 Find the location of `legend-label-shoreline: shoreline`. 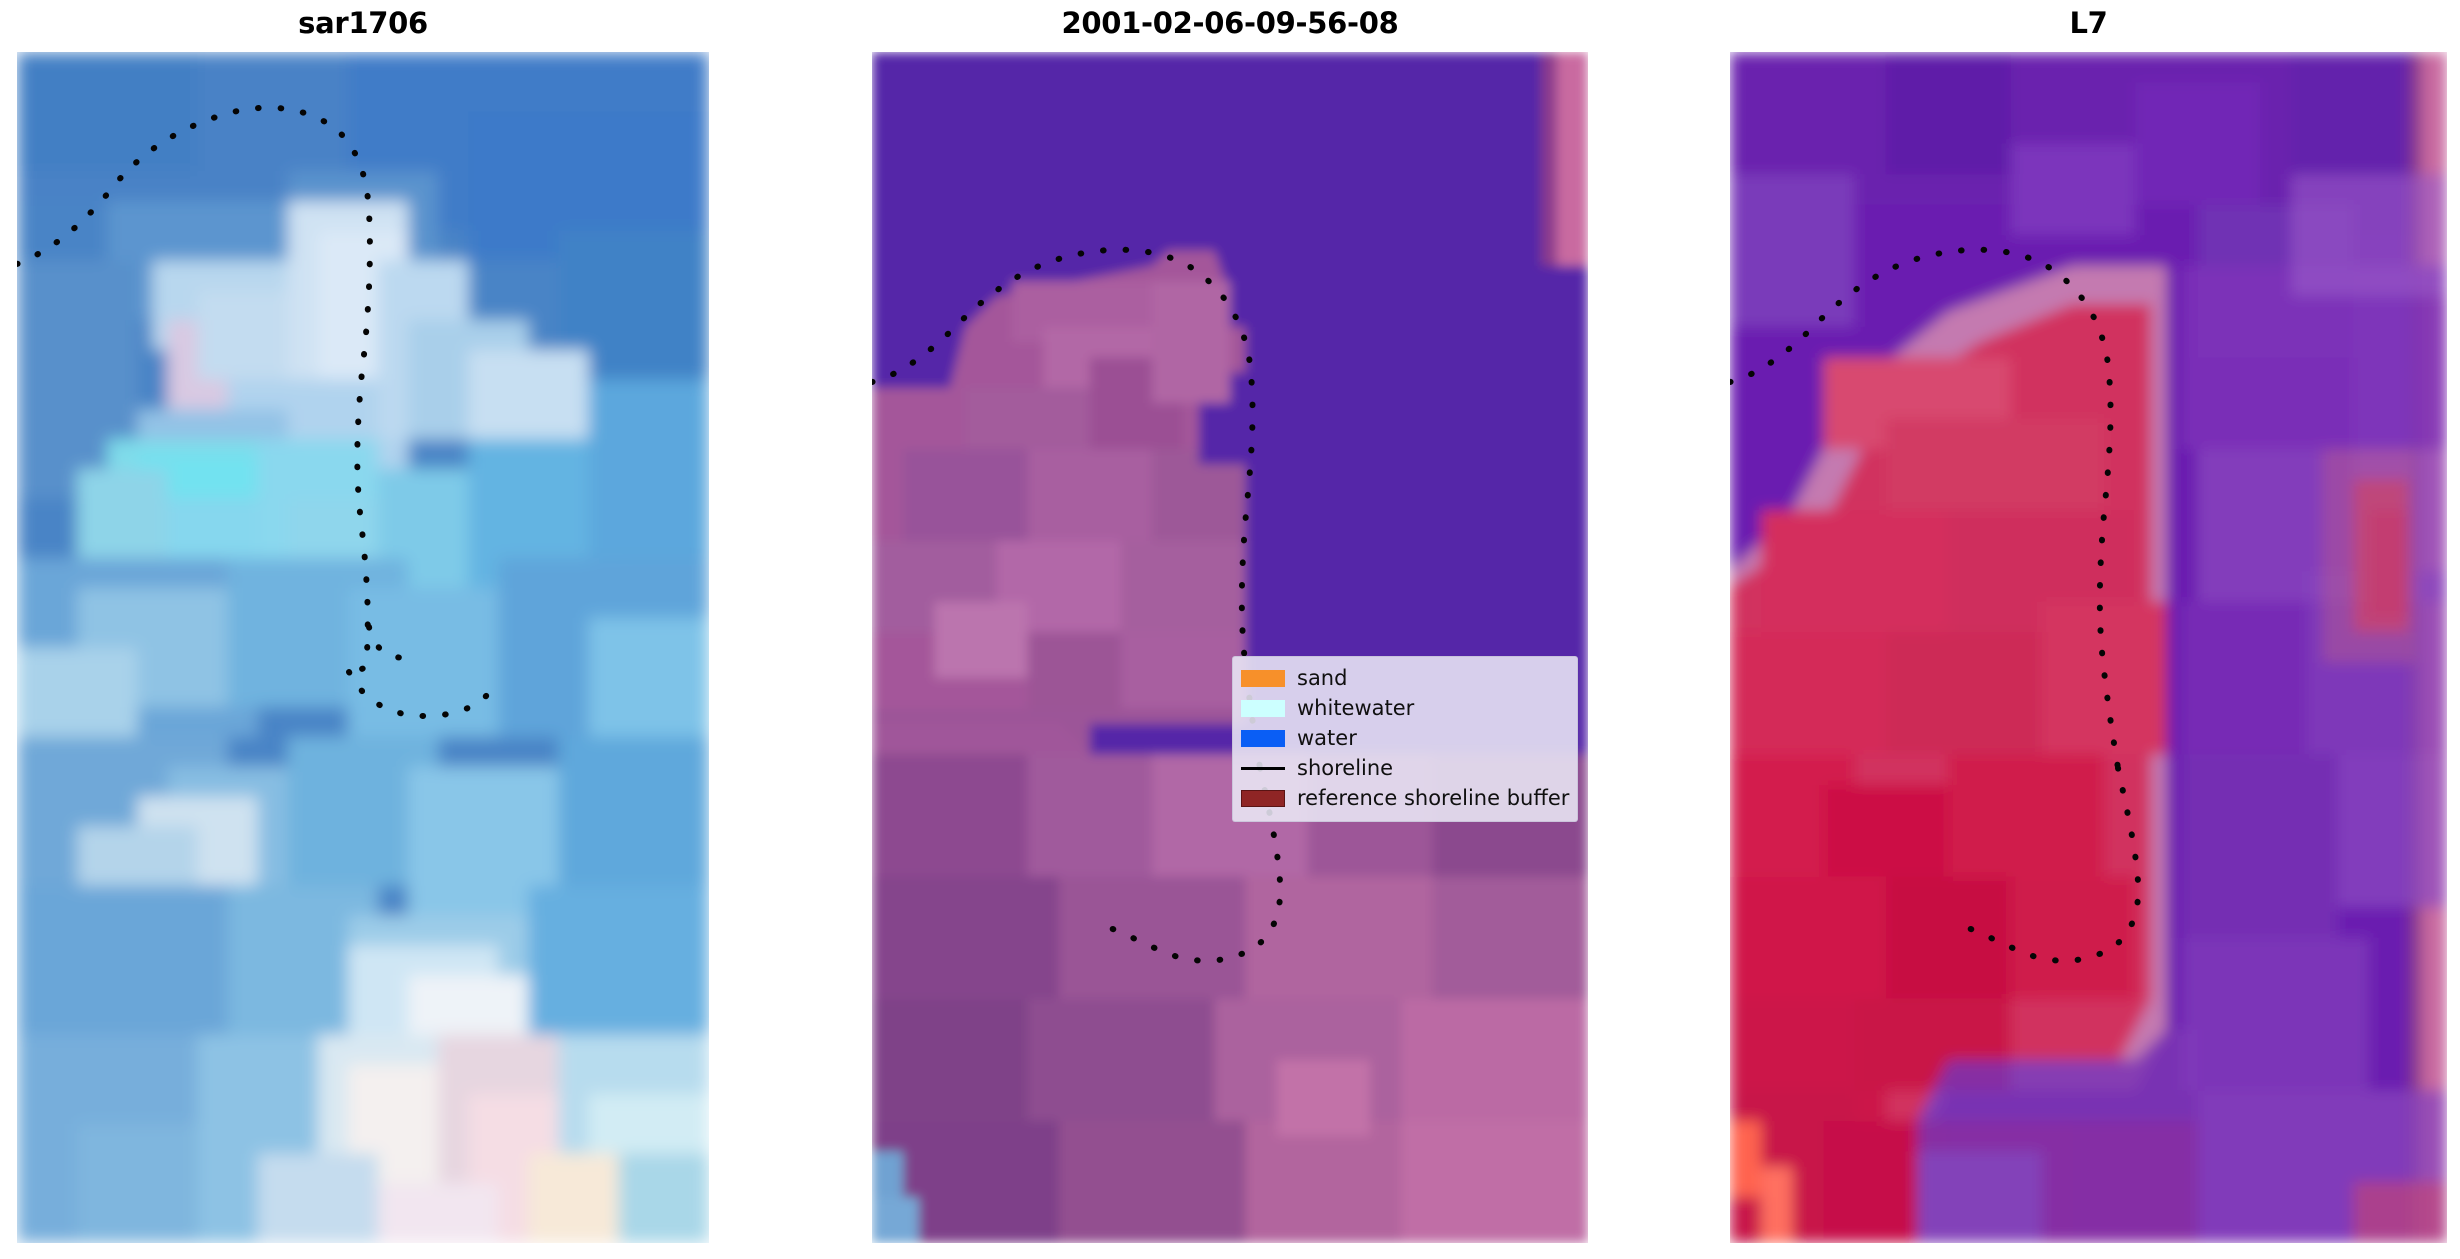

legend-label-shoreline: shoreline is located at coordinates (1345, 767).